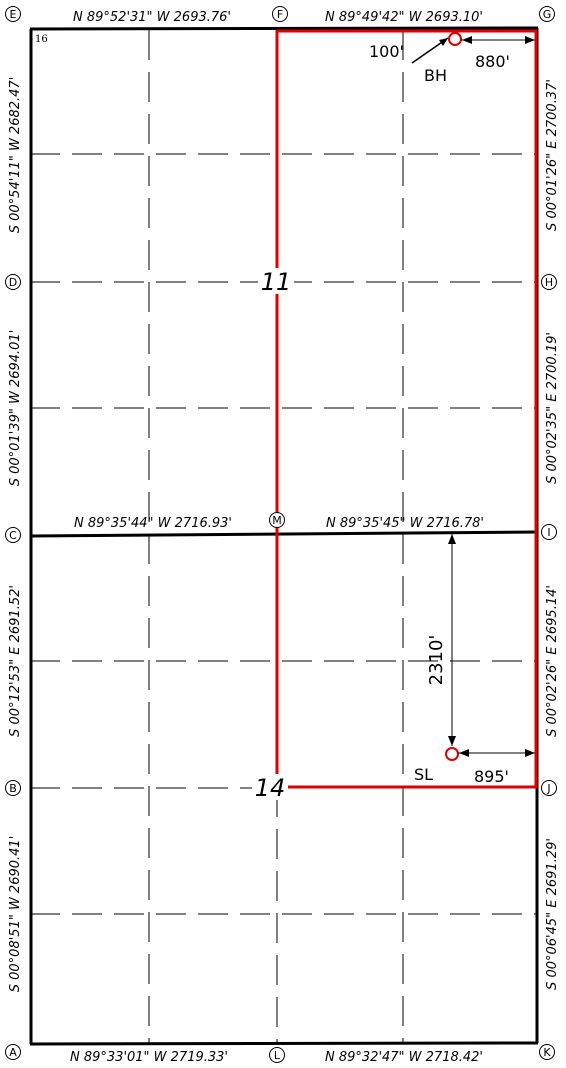 The width and height of the screenshot is (566, 1068). I want to click on corner-section-number: 16, so click(41, 39).